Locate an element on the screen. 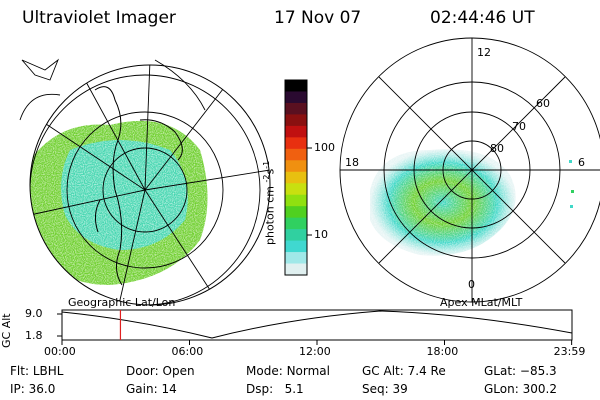 The height and width of the screenshot is (400, 600). mlat-label-60: 60 is located at coordinates (543, 103).